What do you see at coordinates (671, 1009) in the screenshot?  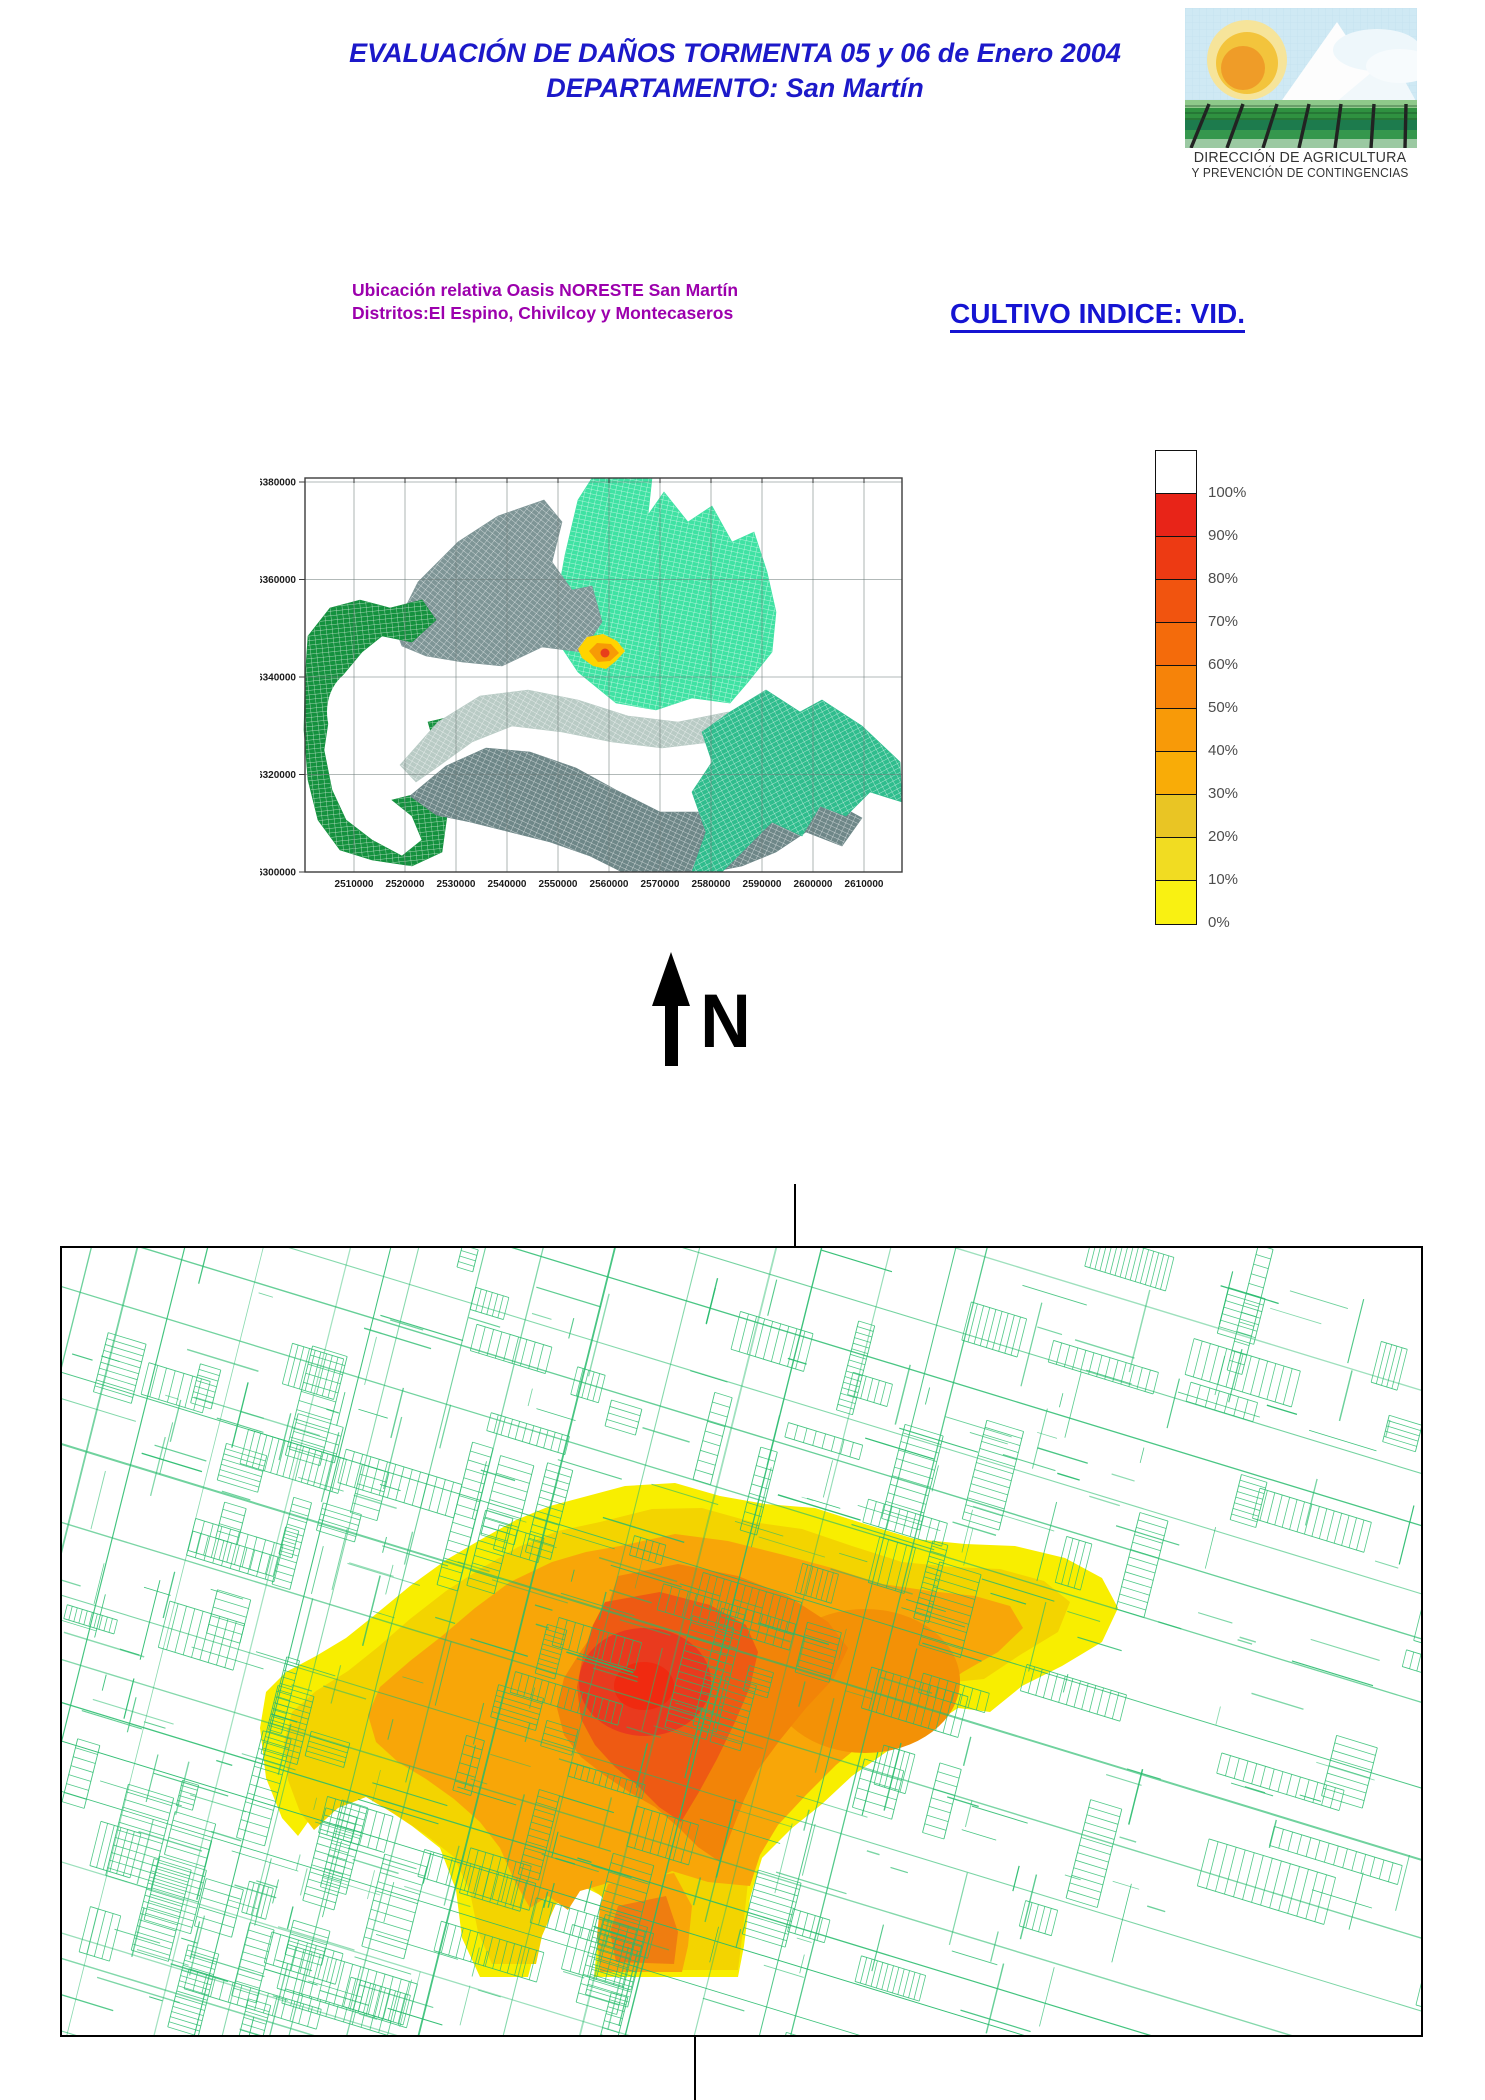 I see `north-arrow-icon` at bounding box center [671, 1009].